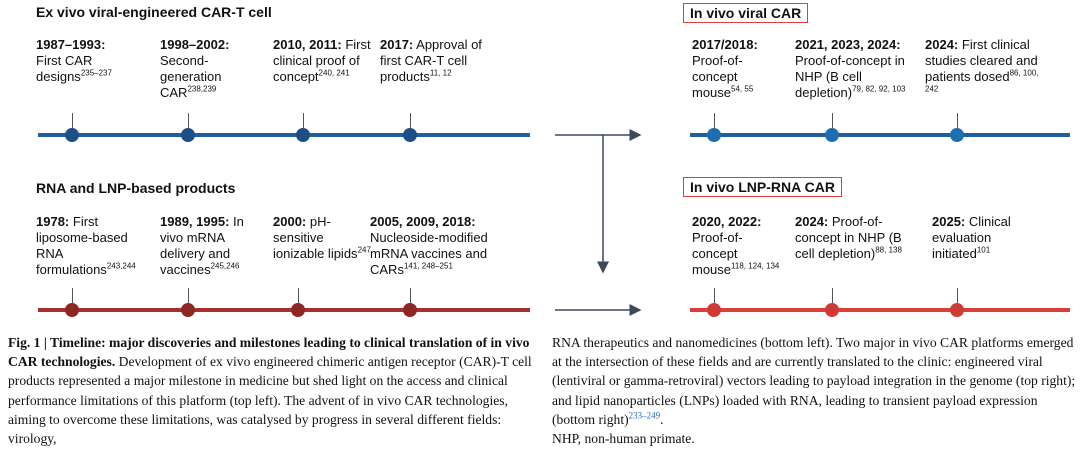  I want to click on event: 1987–1993: First CAR designs235–237, so click(81, 61).